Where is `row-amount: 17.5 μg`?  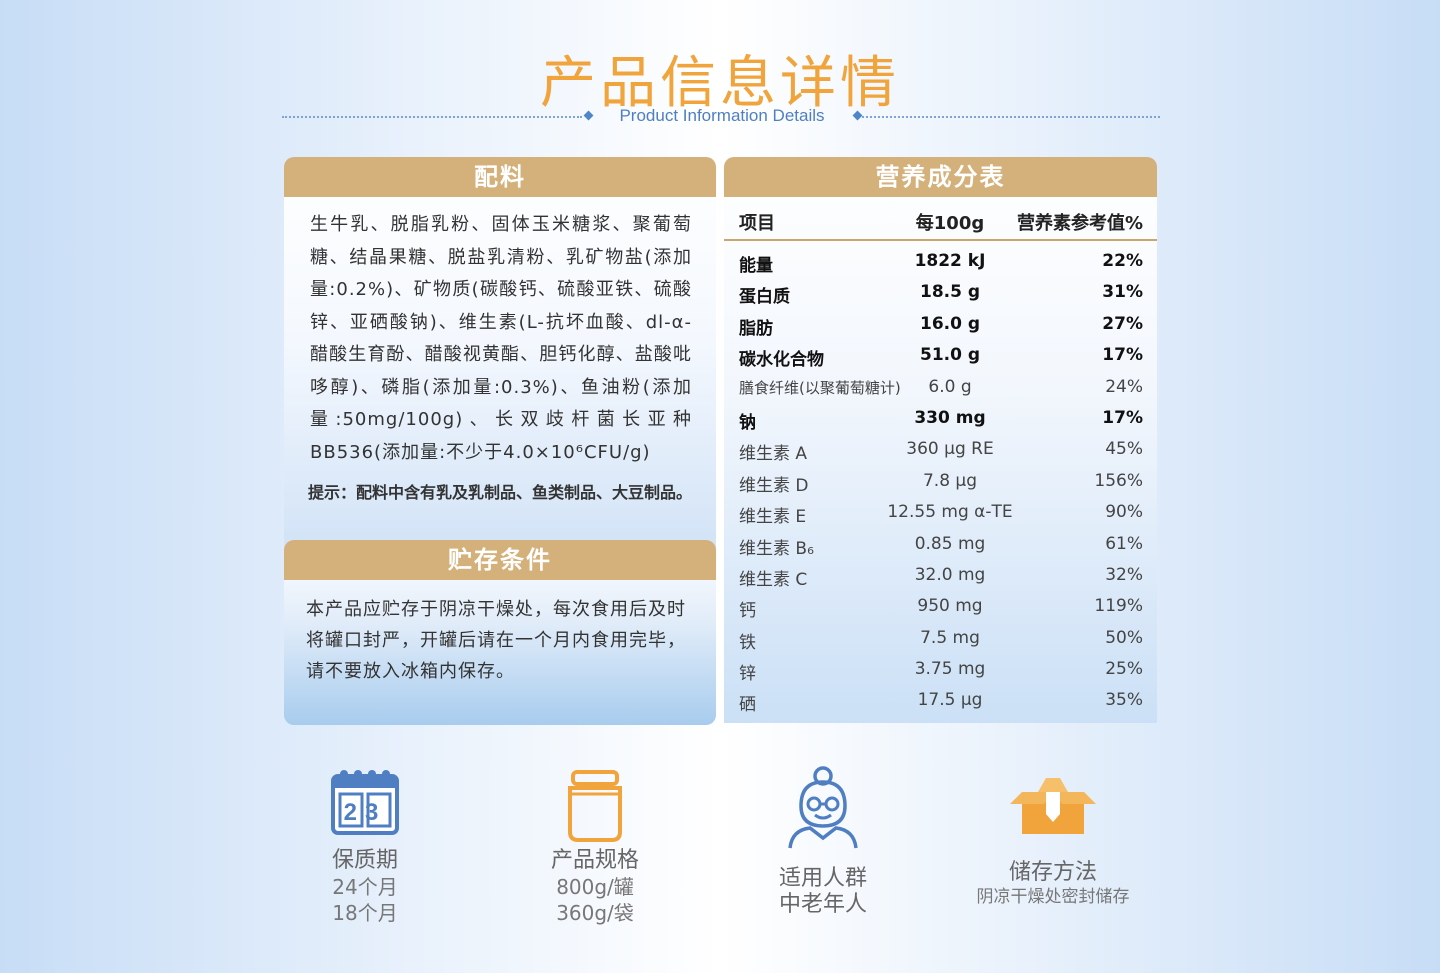 row-amount: 17.5 μg is located at coordinates (950, 700).